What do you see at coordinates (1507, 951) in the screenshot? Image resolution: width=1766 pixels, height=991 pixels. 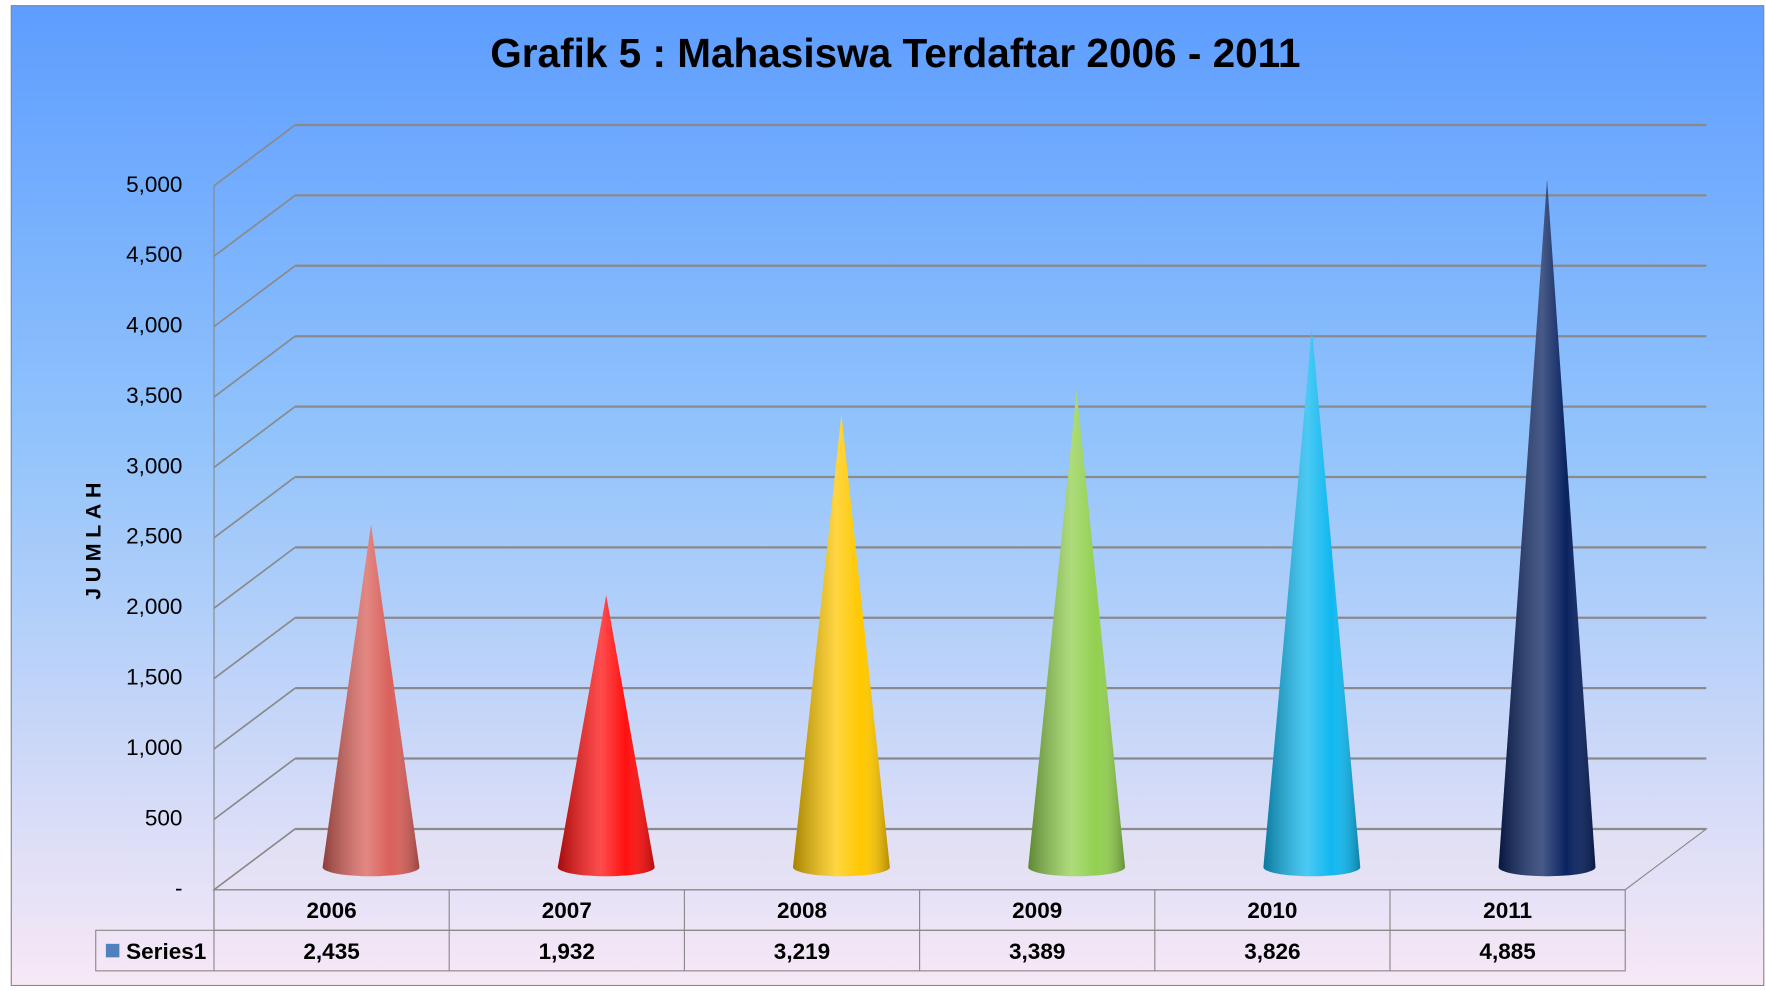 I see `data-label: 4,885` at bounding box center [1507, 951].